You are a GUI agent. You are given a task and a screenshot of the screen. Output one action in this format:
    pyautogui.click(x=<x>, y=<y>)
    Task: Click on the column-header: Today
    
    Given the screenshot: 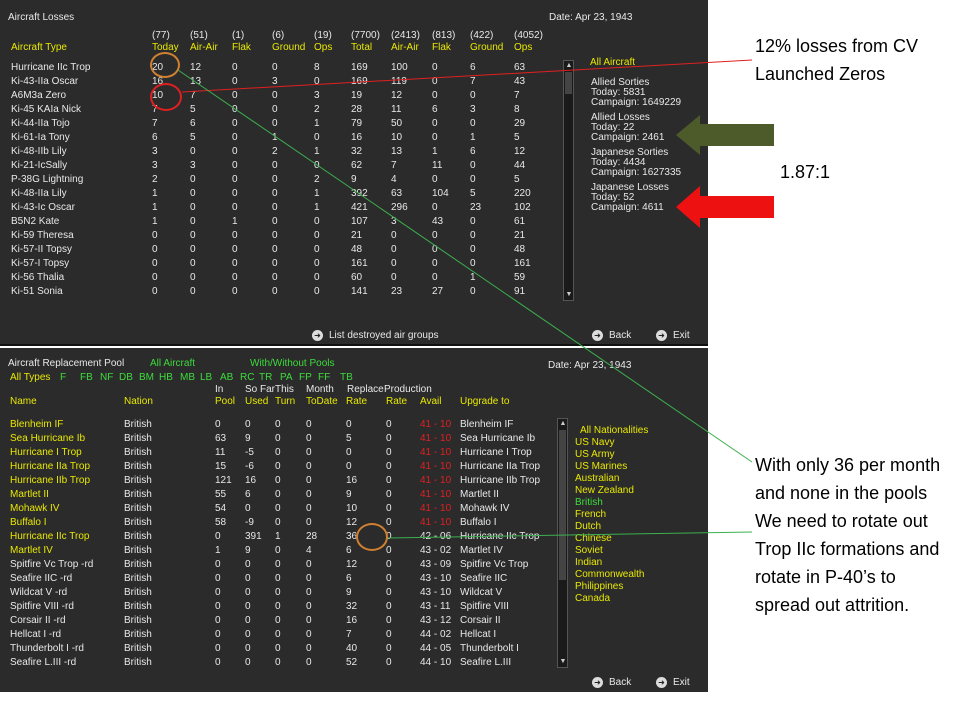 What is the action you would take?
    pyautogui.click(x=165, y=47)
    